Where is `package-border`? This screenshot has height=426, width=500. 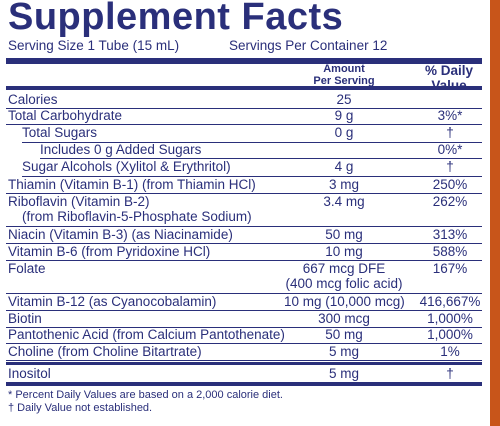
package-border is located at coordinates (495, 213).